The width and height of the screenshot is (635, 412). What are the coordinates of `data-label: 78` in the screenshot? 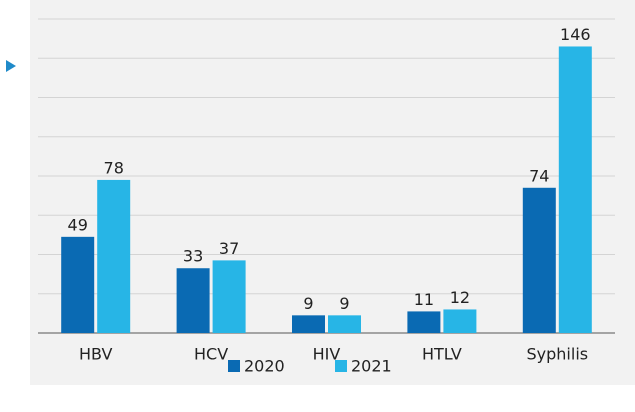 It's located at (114, 167).